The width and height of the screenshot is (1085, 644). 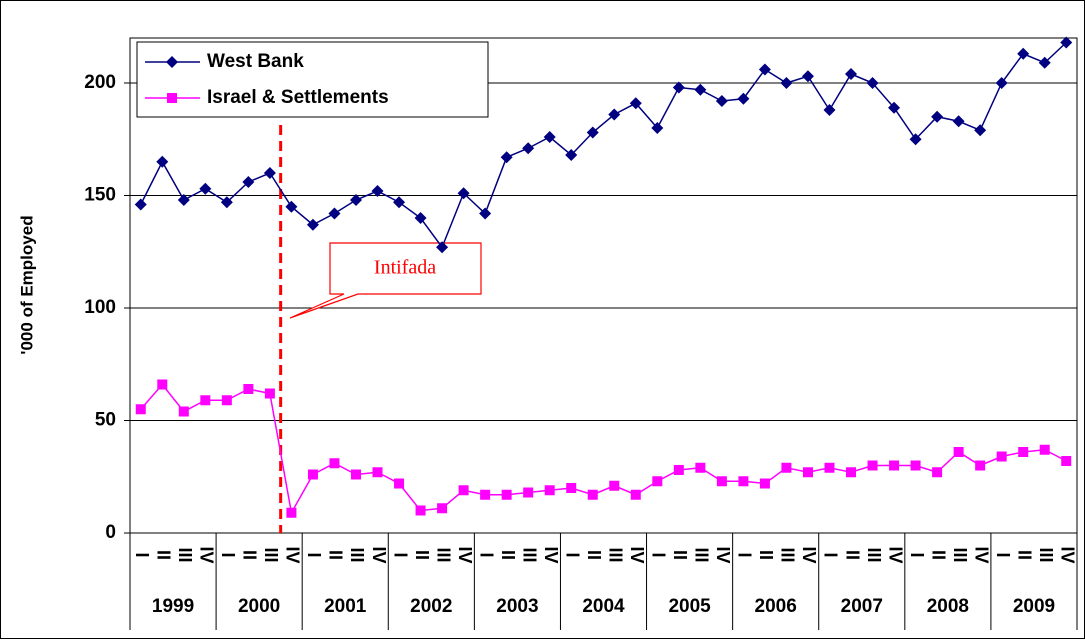 What do you see at coordinates (110, 532) in the screenshot?
I see `y-tick-label: 0` at bounding box center [110, 532].